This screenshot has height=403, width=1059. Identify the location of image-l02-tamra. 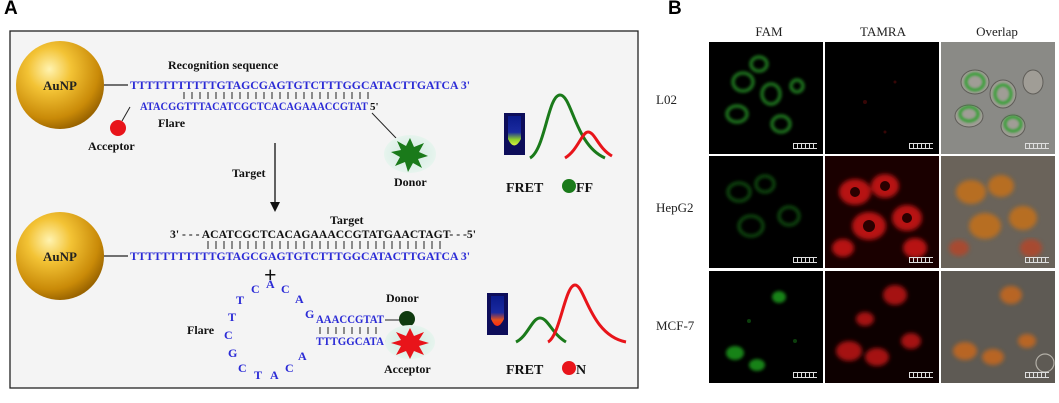
(882, 98).